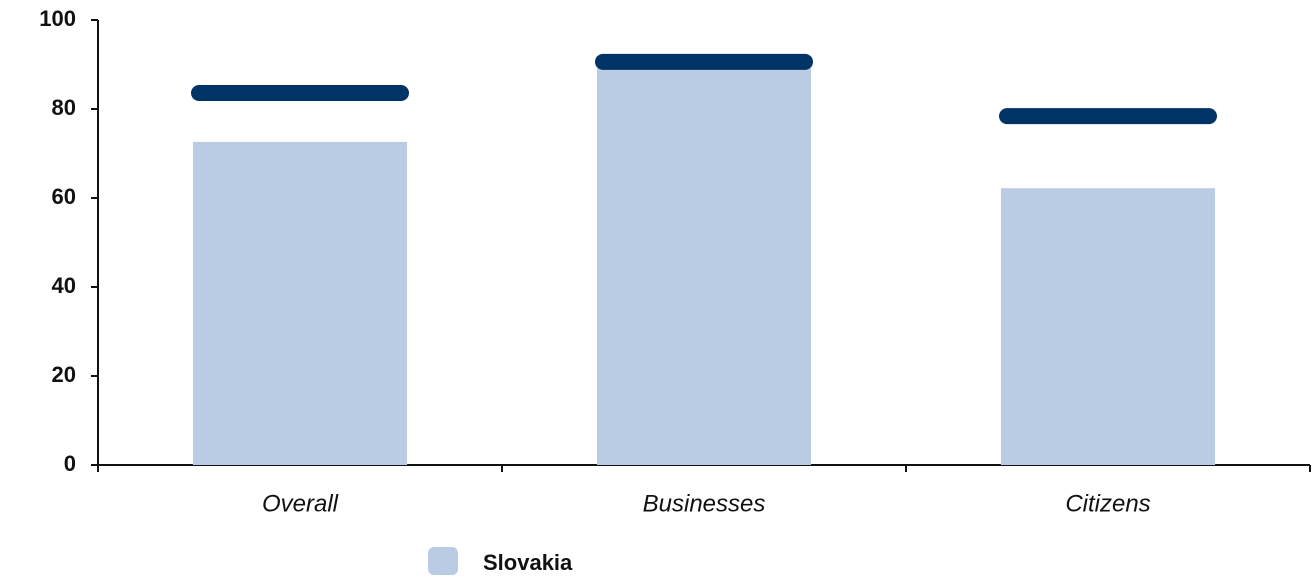  What do you see at coordinates (57, 18) in the screenshot?
I see `y-tick-label: 100` at bounding box center [57, 18].